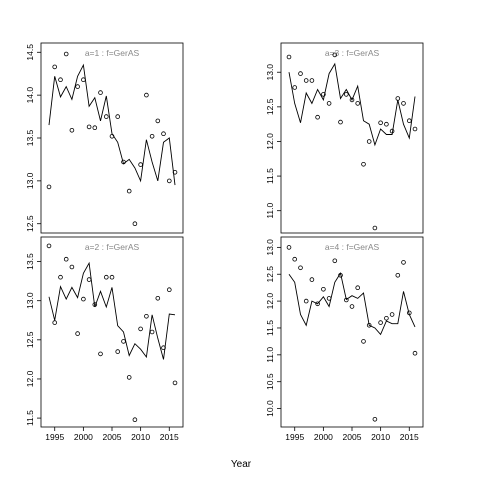 This screenshot has height=480, width=480. I want to click on panel-a3: a=3 : f=GerAS 11.0 11.5 12.0 12.5 13.0, so click(344, 138).